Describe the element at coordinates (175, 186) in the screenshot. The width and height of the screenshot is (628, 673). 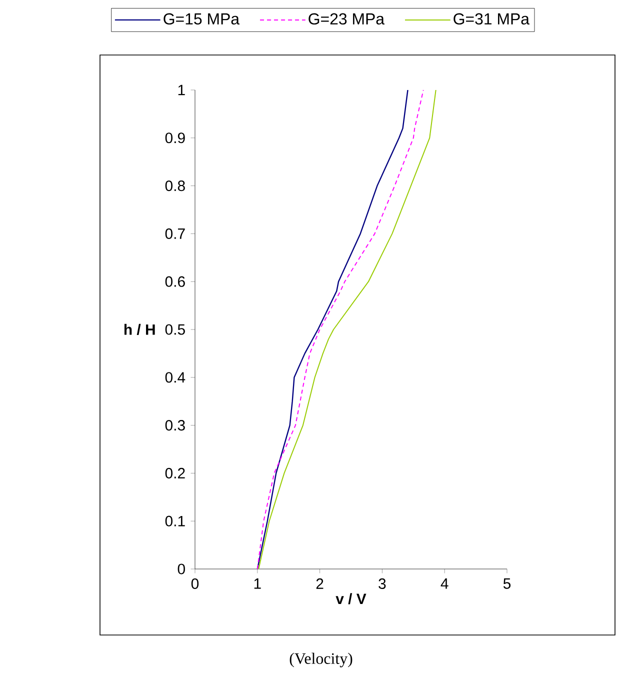
I see `y-tick-label: 0.8` at that location.